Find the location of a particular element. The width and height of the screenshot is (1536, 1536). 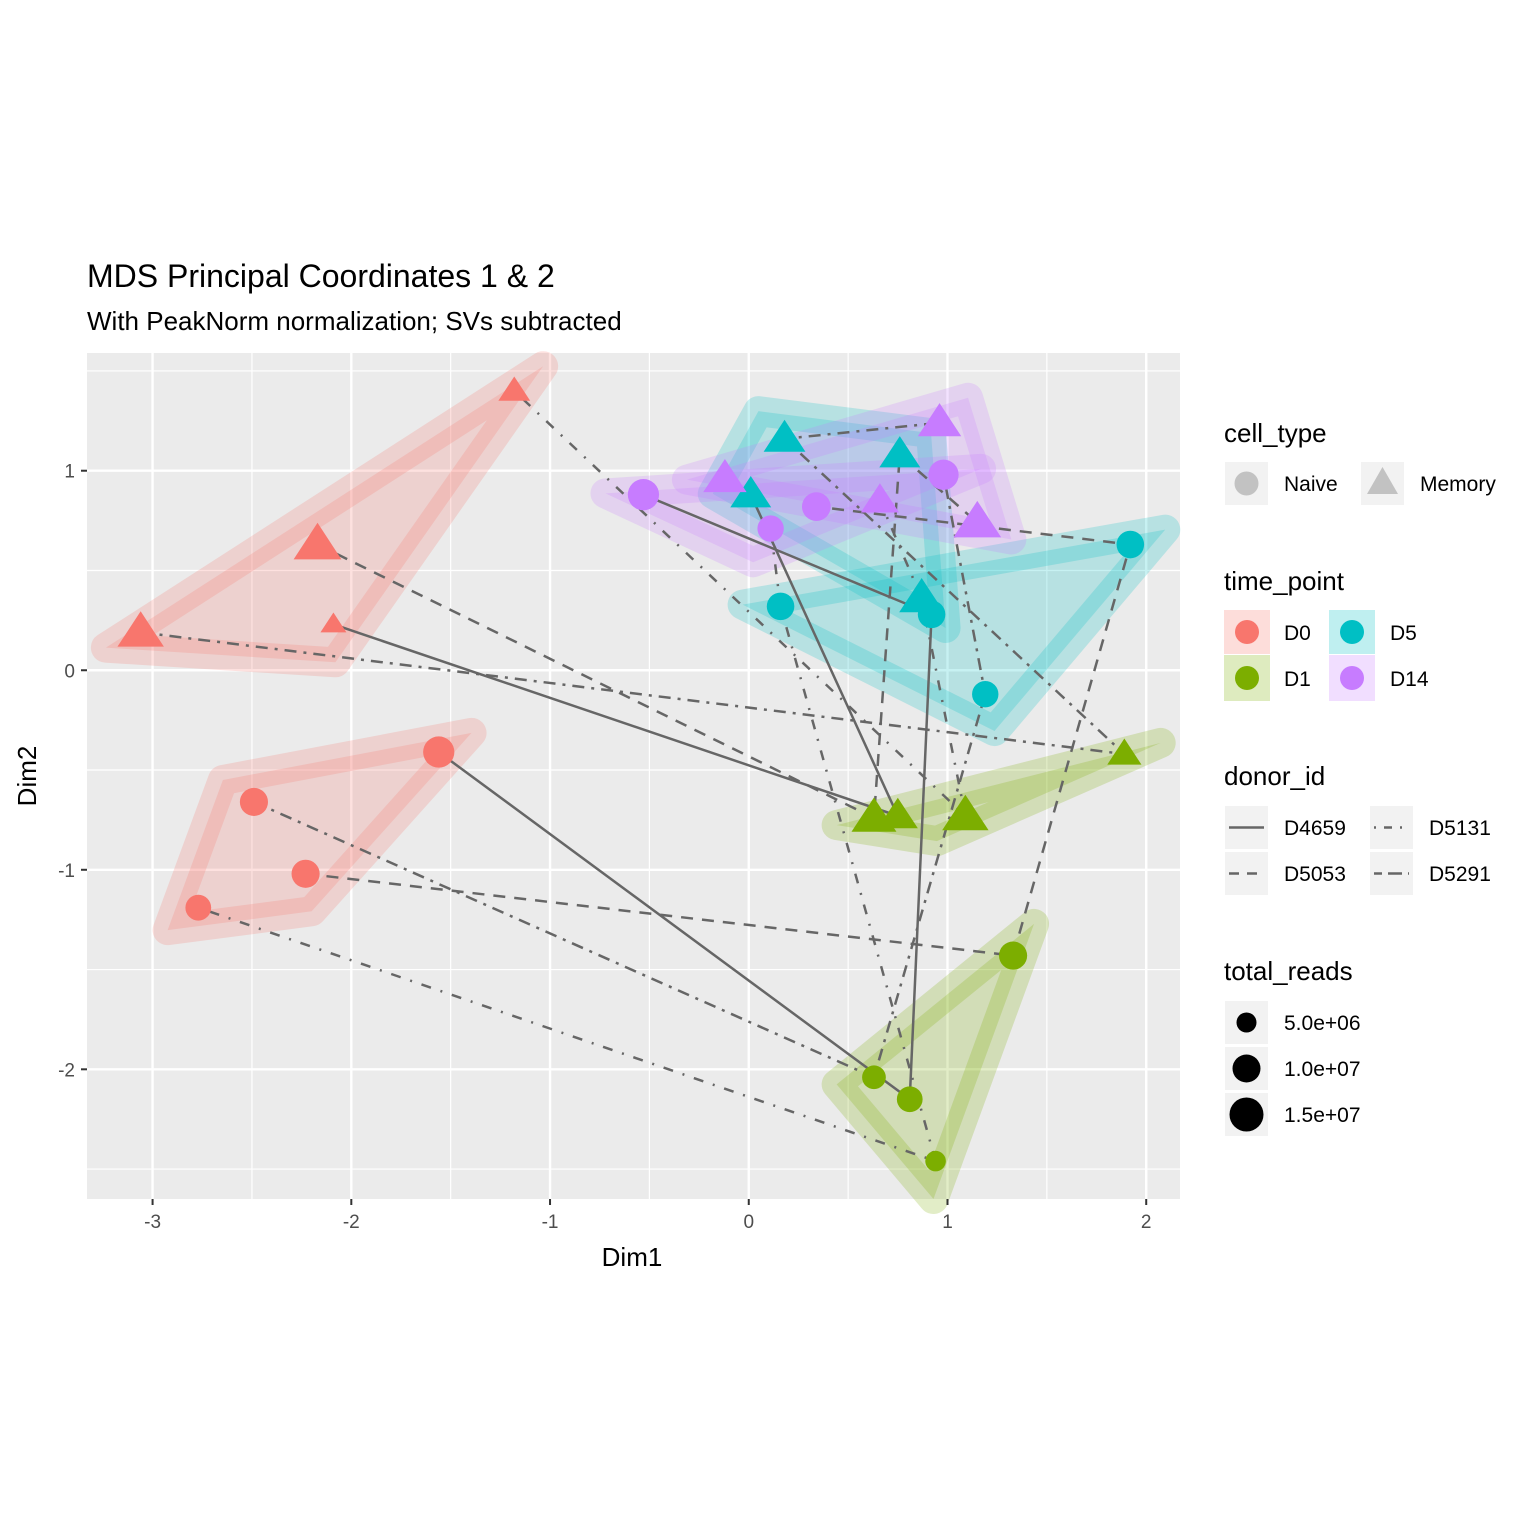

hull-d1-memory is located at coordinates (998, 792).